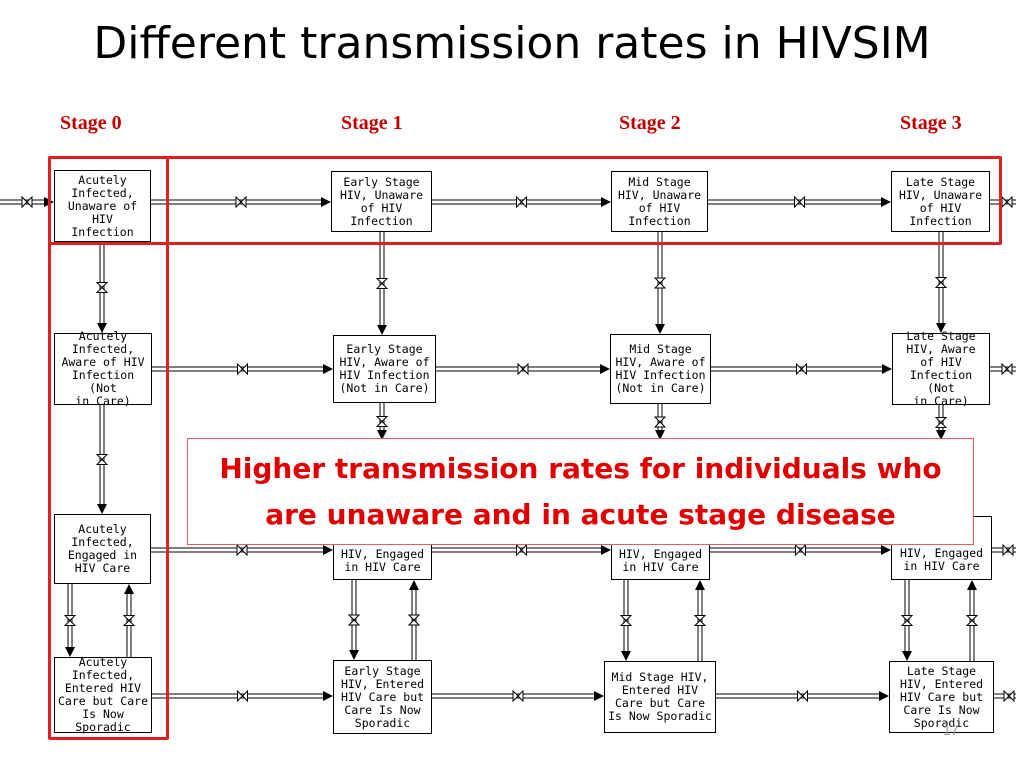  What do you see at coordinates (102, 459) in the screenshot?
I see `flow-v-c0-r1-r2-valve-icon` at bounding box center [102, 459].